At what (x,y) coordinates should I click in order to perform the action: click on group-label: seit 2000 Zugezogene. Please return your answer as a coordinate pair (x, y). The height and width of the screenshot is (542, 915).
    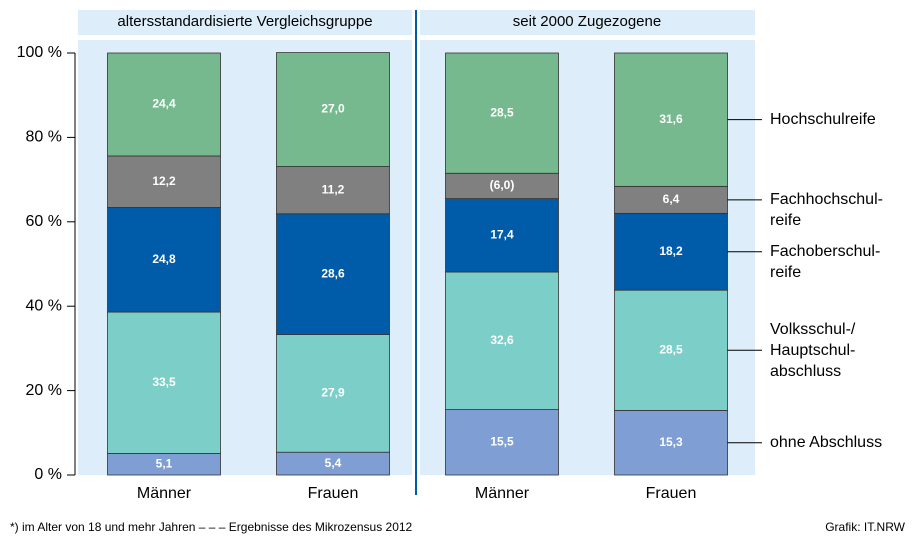
    Looking at the image, I should click on (587, 21).